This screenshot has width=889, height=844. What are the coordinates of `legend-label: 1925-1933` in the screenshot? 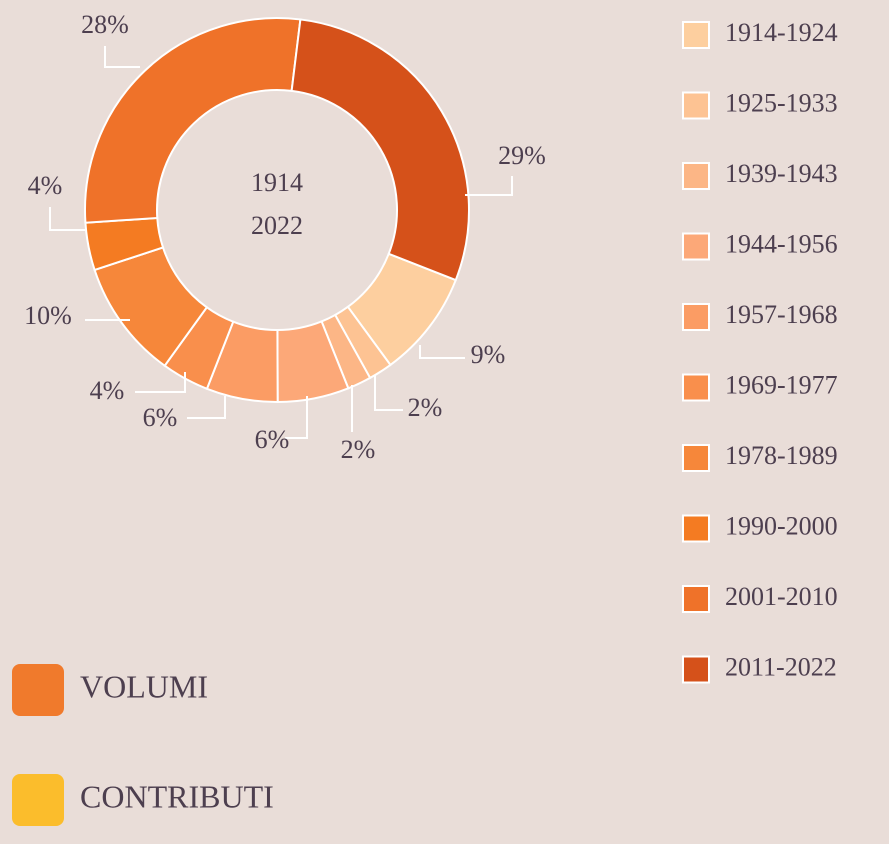 It's located at (781, 102).